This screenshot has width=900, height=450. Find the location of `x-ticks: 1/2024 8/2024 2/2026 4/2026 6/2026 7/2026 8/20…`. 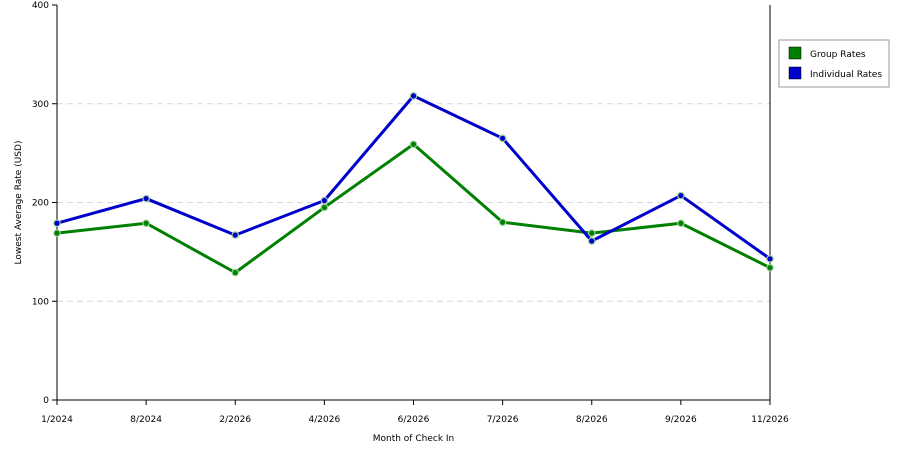

x-ticks: 1/2024 8/2024 2/2026 4/2026 6/2026 7/2026 8/20… is located at coordinates (415, 412).